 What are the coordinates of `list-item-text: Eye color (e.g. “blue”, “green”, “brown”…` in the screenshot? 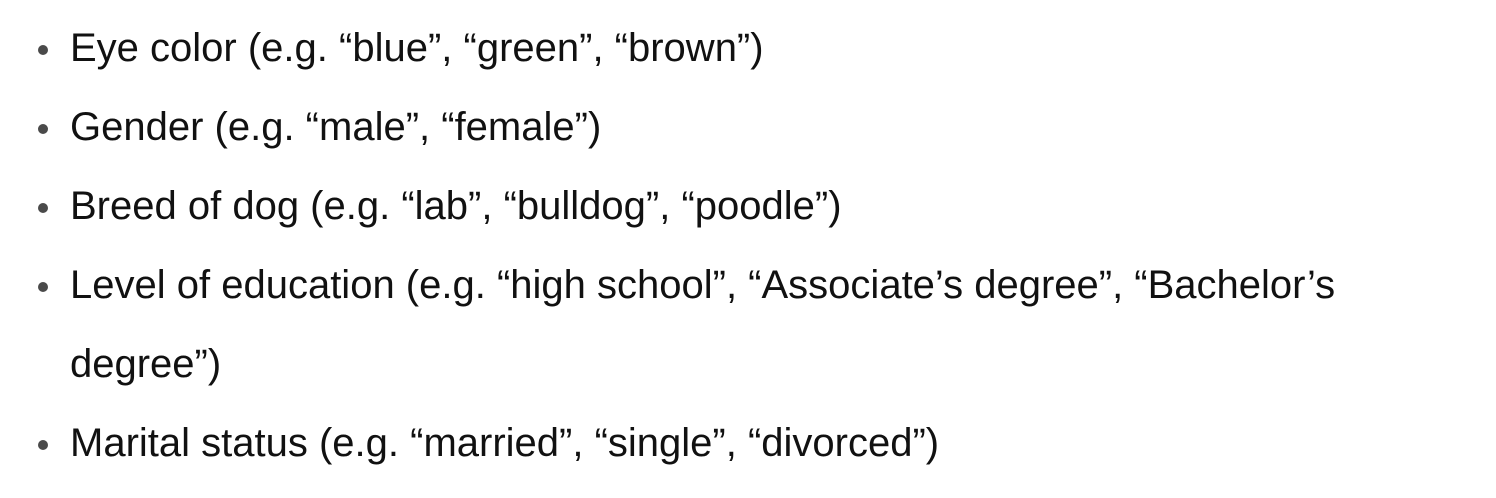 It's located at (417, 48).